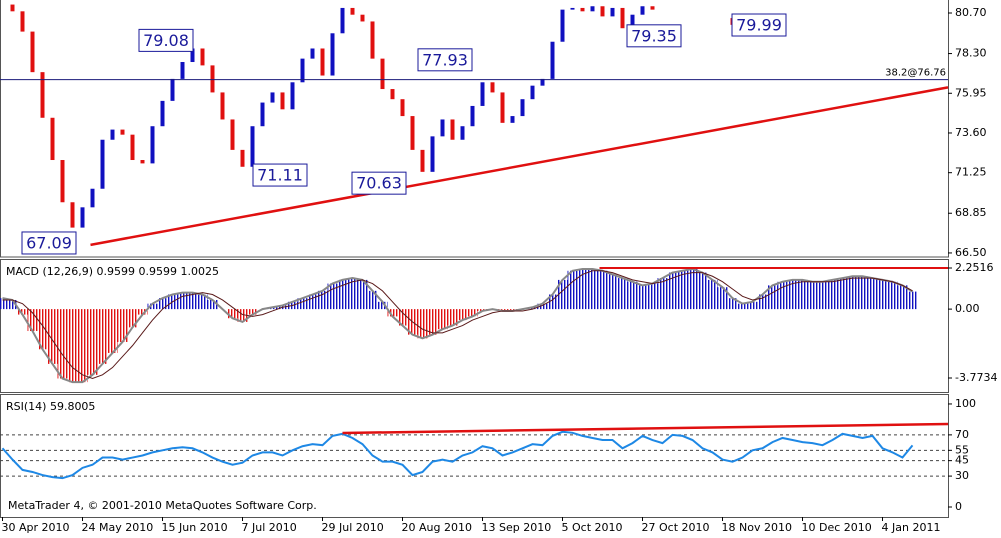 The width and height of the screenshot is (1001, 538). I want to click on x-tick-label: 27 Oct 2010, so click(676, 527).